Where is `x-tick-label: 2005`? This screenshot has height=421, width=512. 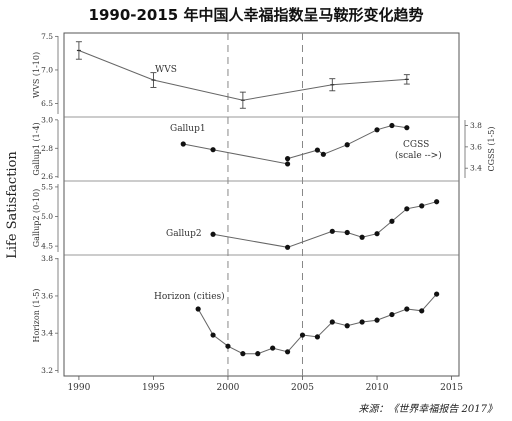
x-tick-label: 2005 is located at coordinates (302, 388).